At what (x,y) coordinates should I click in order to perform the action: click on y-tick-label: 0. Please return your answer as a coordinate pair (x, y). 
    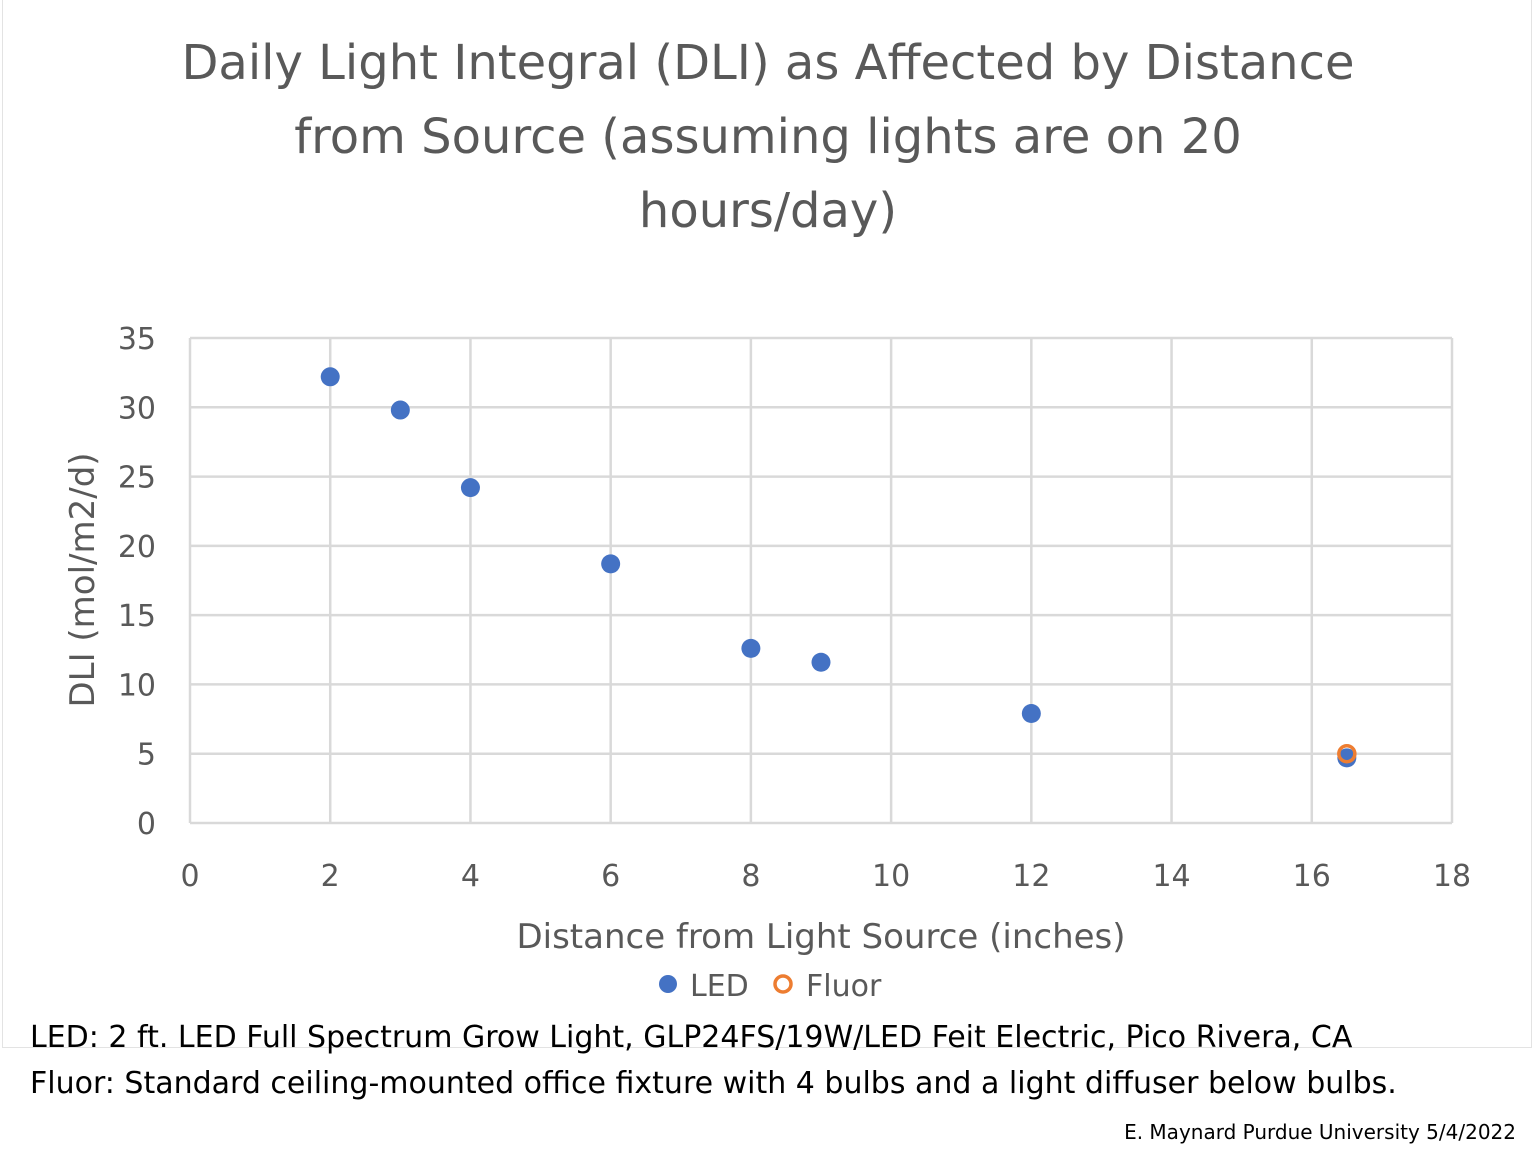
    Looking at the image, I should click on (146, 824).